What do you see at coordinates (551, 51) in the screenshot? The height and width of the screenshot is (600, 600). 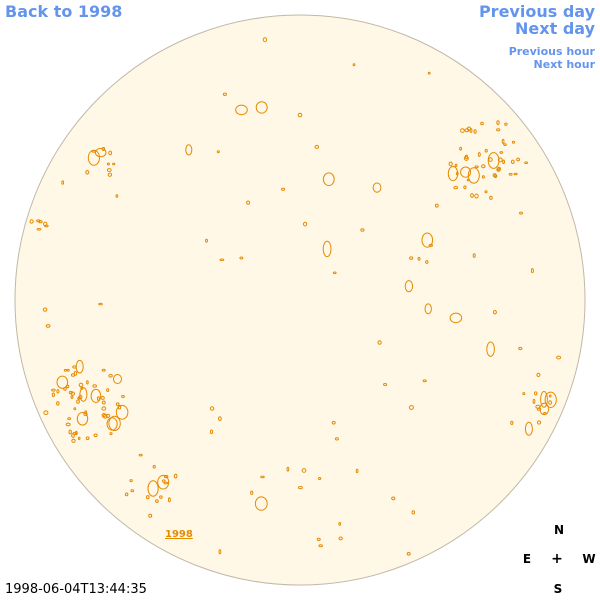 I see `previous-hour-link: Previous hour` at bounding box center [551, 51].